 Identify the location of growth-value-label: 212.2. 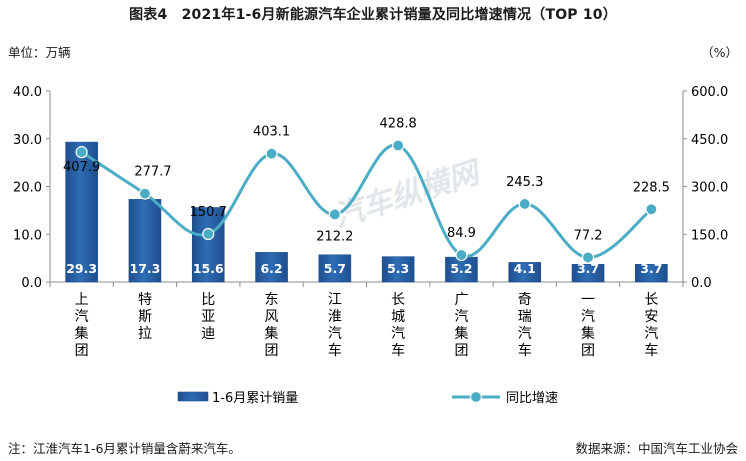
(334, 236).